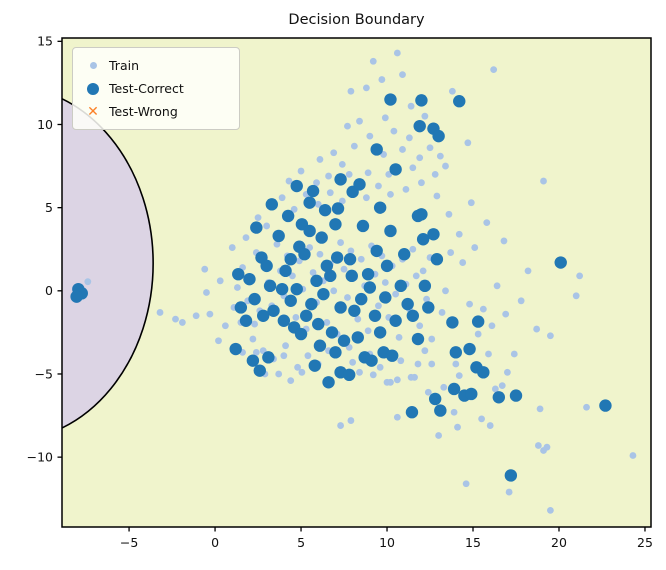  I want to click on x-tick-label: 10, so click(387, 542).